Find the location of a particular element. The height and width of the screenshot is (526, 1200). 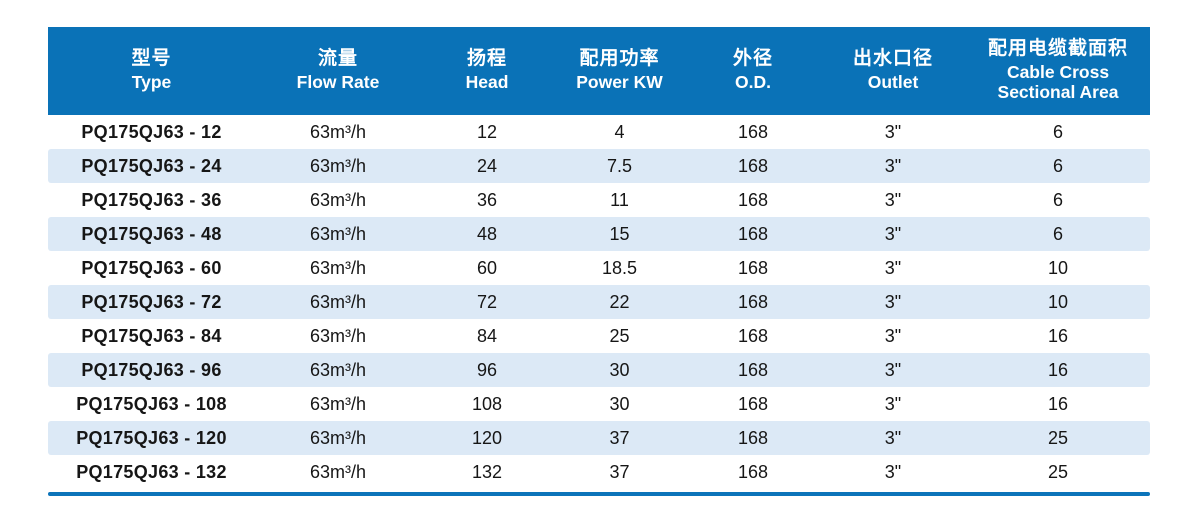

column-header: 外径 O.D. is located at coordinates (753, 70).